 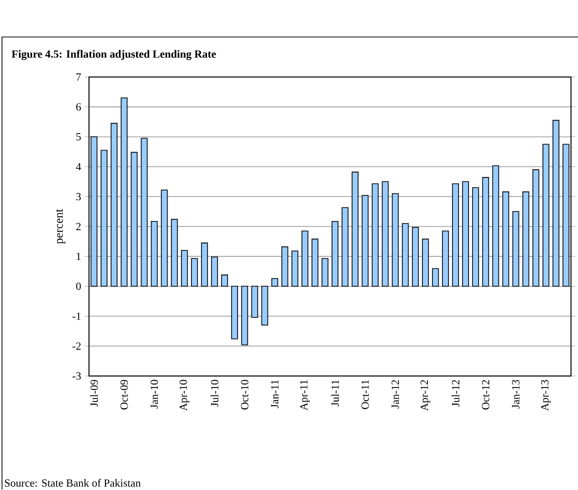 What do you see at coordinates (79, 166) in the screenshot?
I see `y-tick-label: 4` at bounding box center [79, 166].